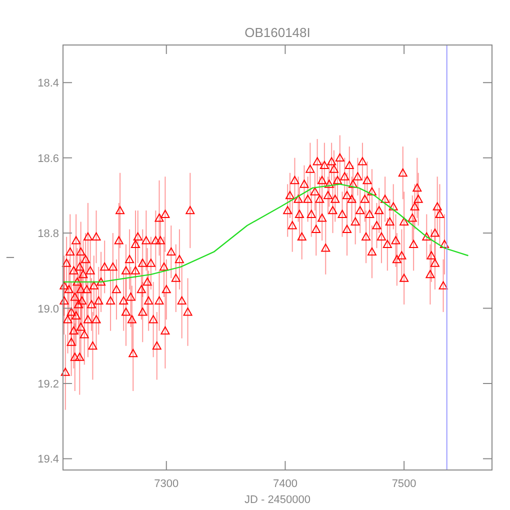 The image size is (510, 510). What do you see at coordinates (166, 484) in the screenshot?
I see `x-tick-label: 7300` at bounding box center [166, 484].